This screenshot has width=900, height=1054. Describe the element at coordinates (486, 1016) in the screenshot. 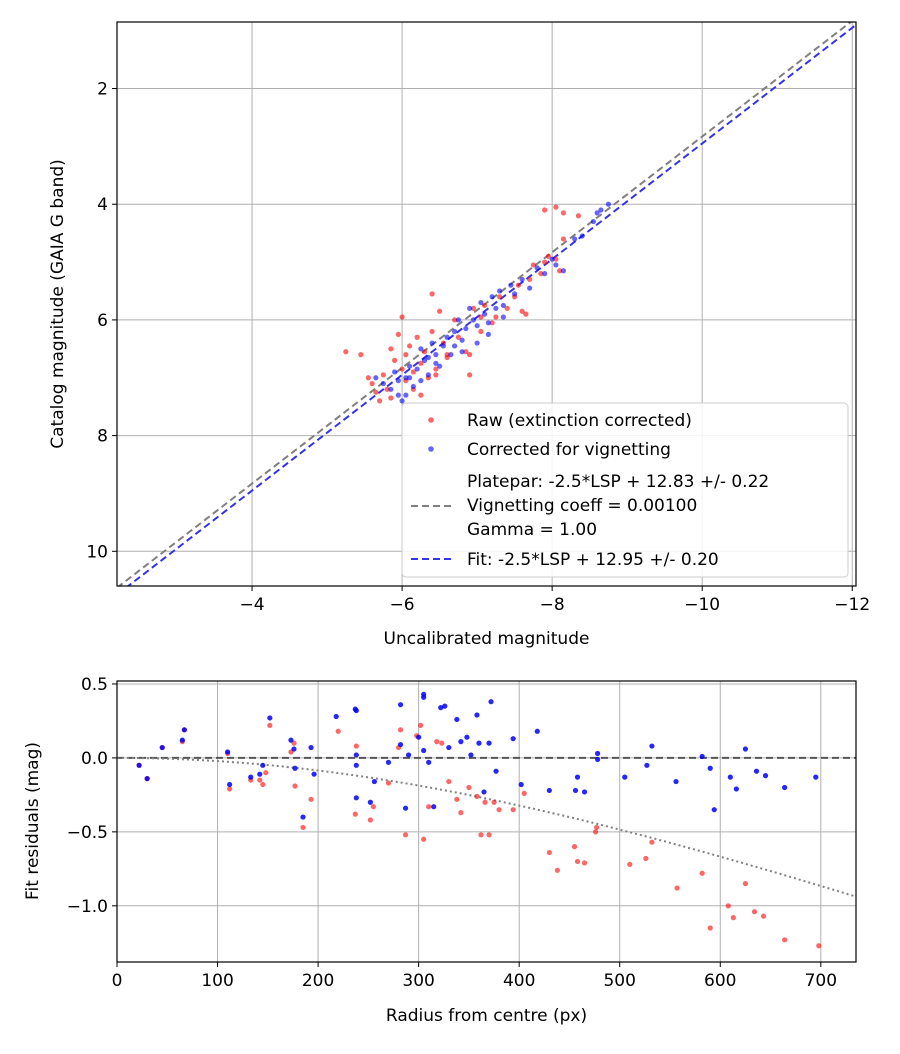

I see `x-axis-label-bottom: Radius from centre (px)` at that location.